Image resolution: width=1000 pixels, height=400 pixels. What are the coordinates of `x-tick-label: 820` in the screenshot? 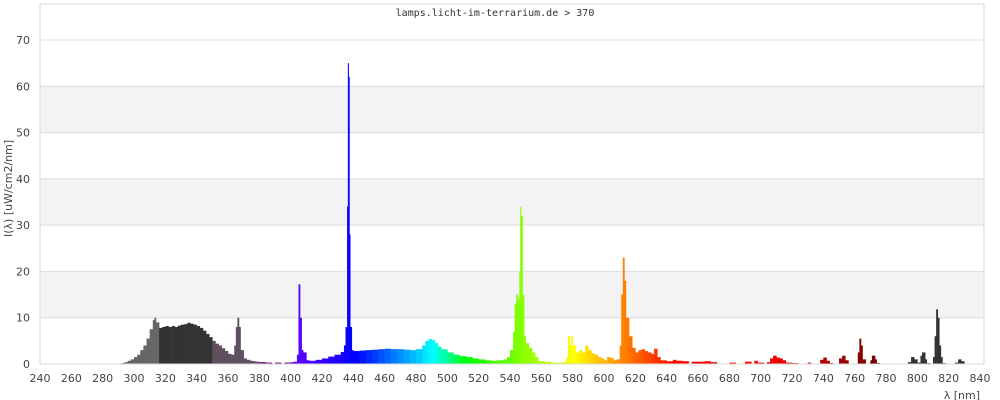 It's located at (948, 378).